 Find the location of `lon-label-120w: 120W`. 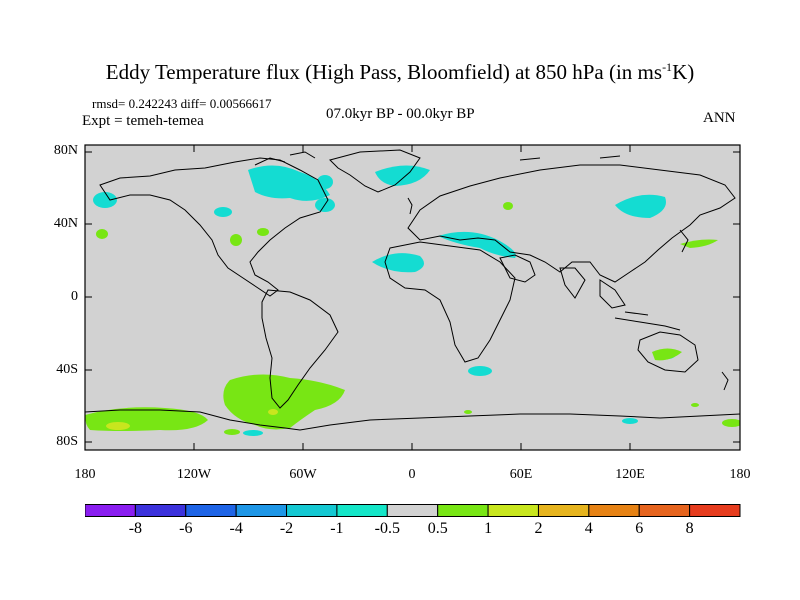

lon-label-120w: 120W is located at coordinates (194, 474).